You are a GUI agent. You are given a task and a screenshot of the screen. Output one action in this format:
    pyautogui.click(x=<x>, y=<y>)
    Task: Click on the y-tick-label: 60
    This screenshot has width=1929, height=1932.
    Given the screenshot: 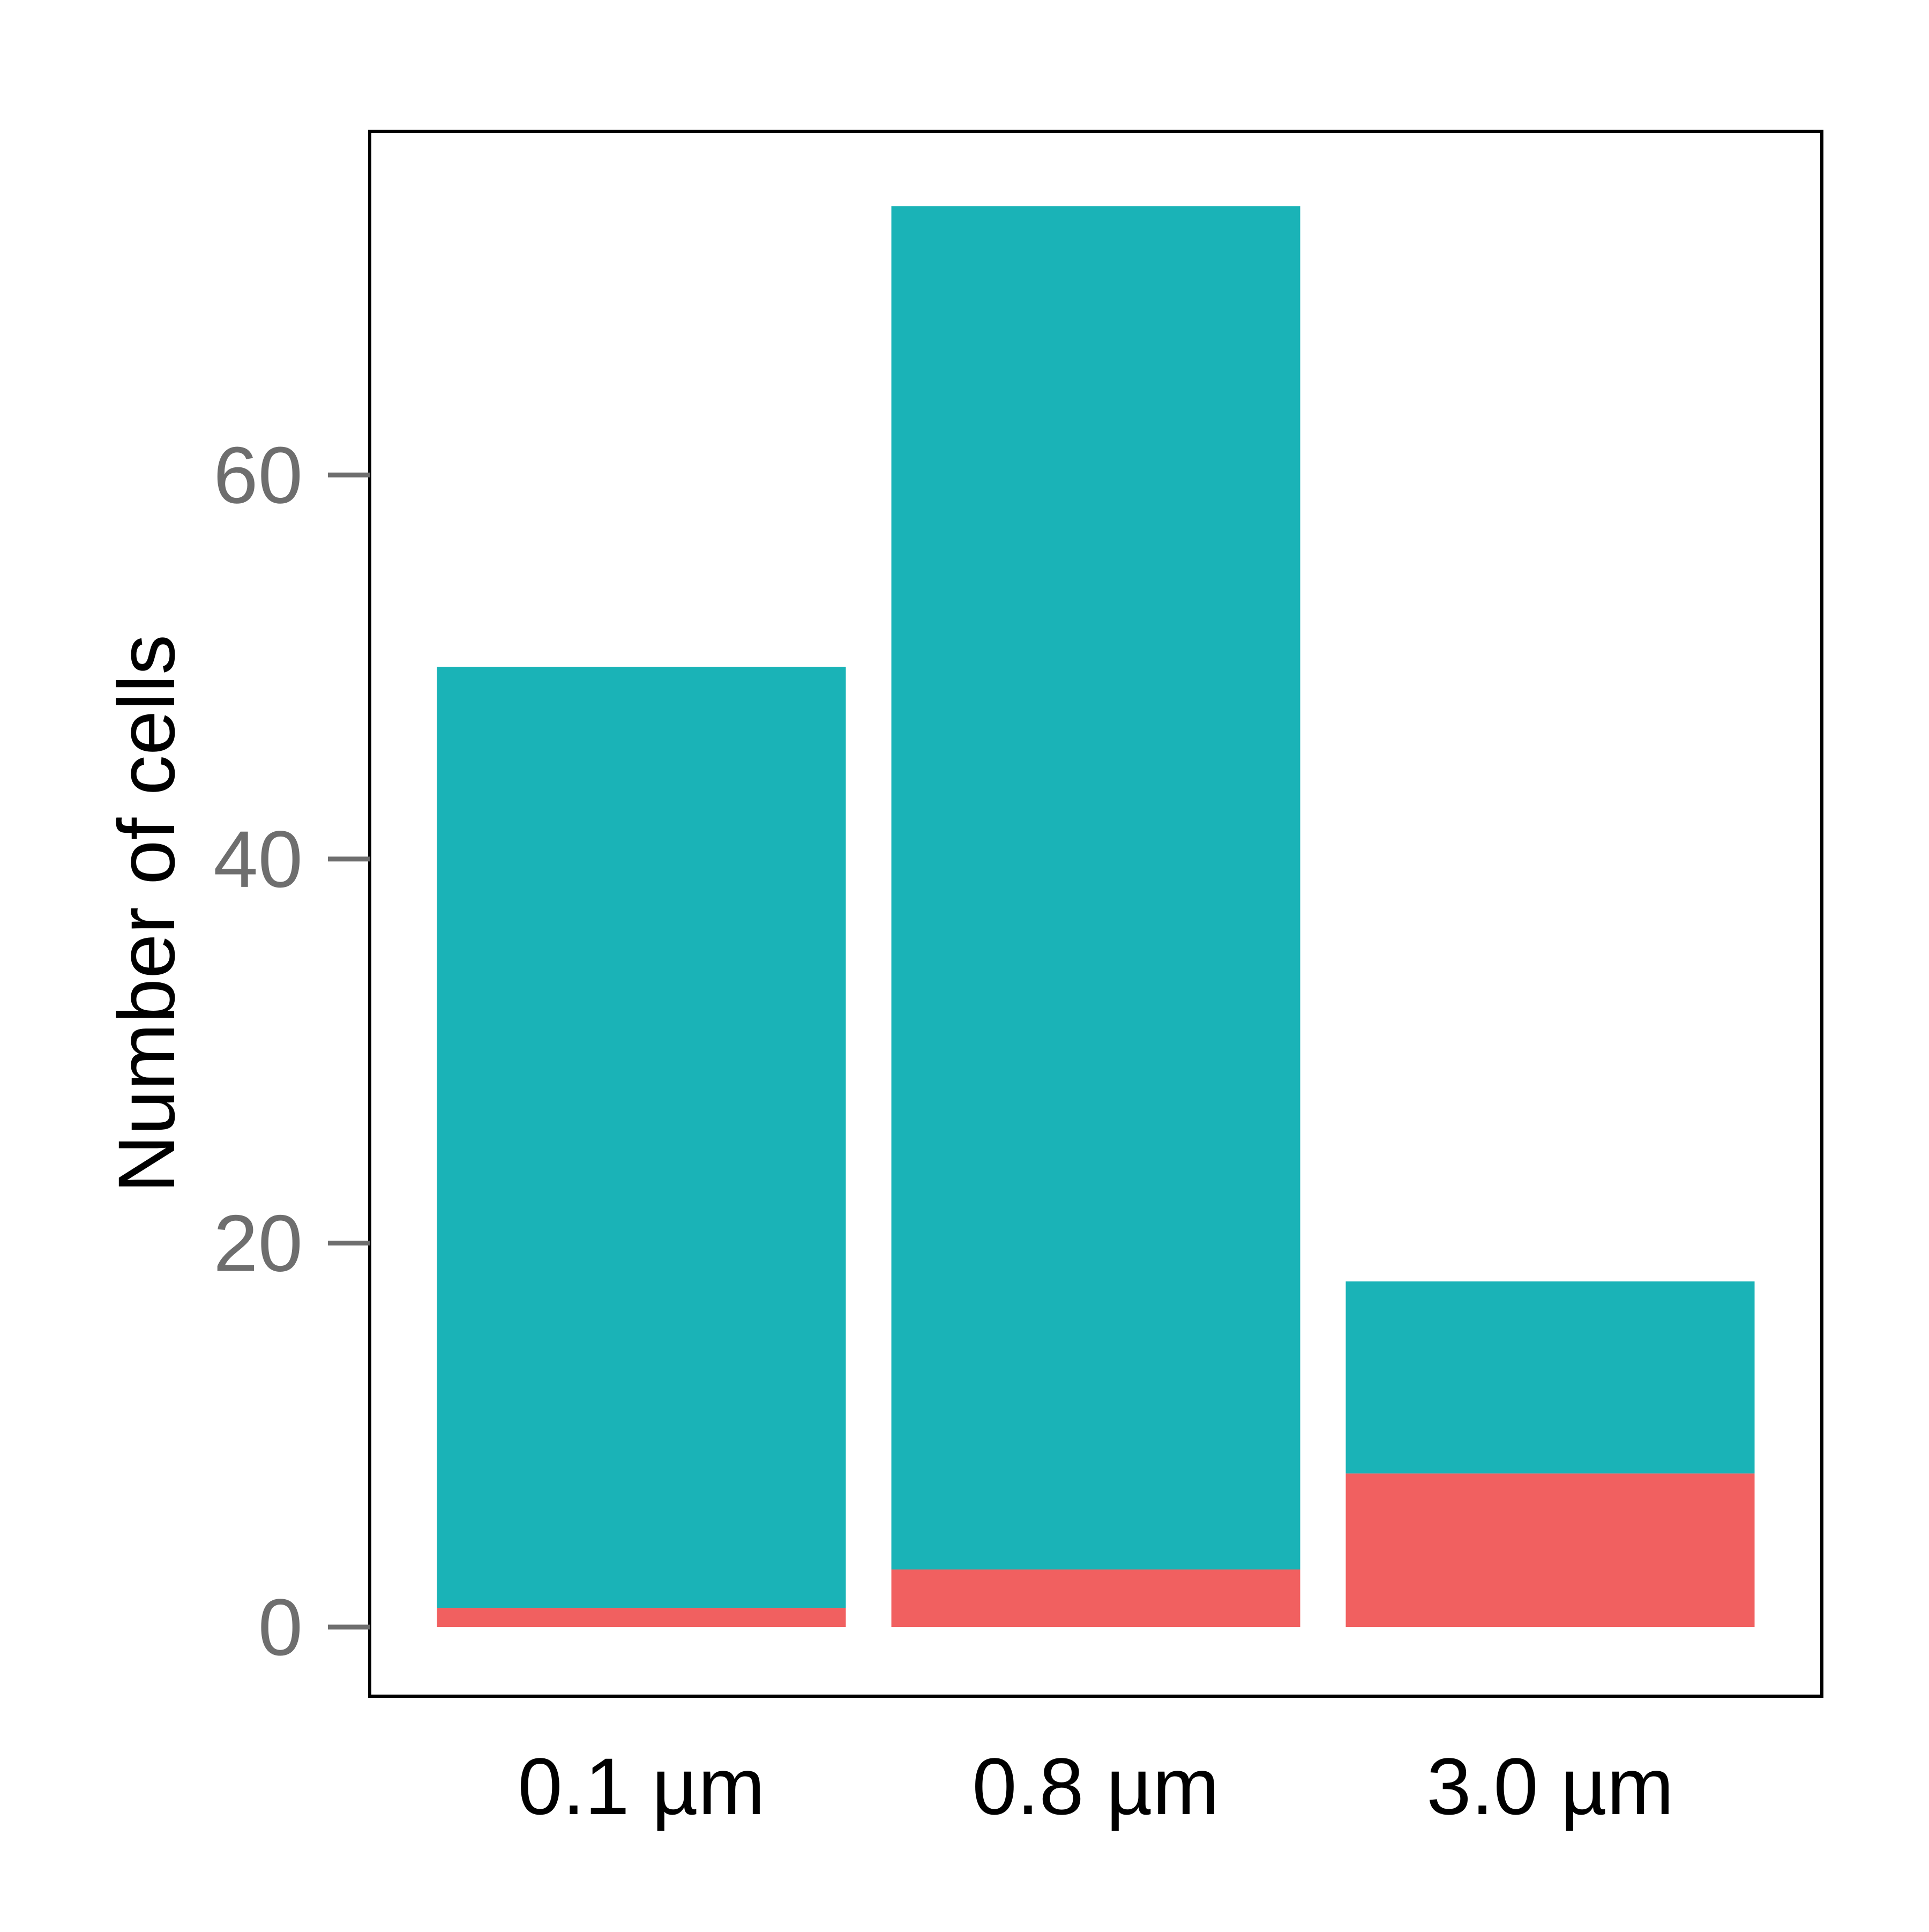 What is the action you would take?
    pyautogui.click(x=258, y=475)
    